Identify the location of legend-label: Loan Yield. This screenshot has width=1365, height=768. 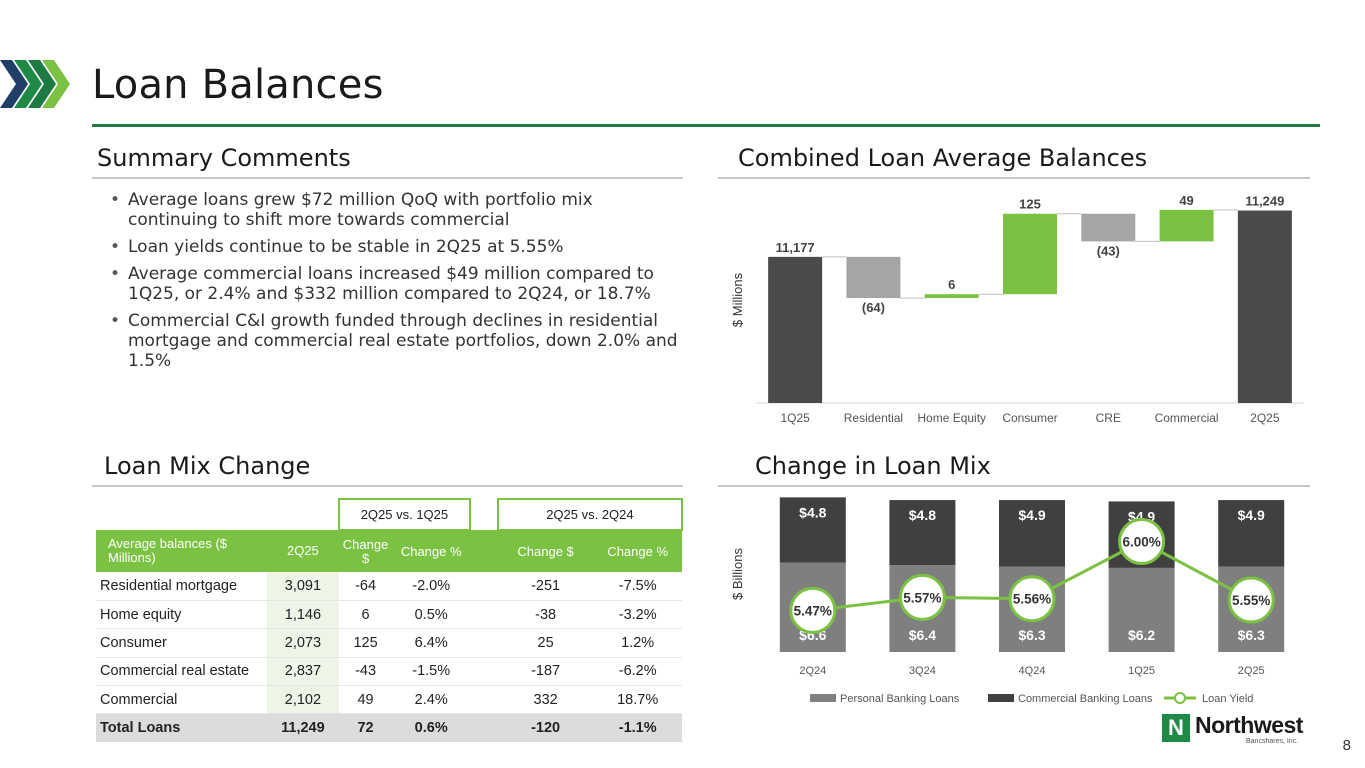
(1227, 699).